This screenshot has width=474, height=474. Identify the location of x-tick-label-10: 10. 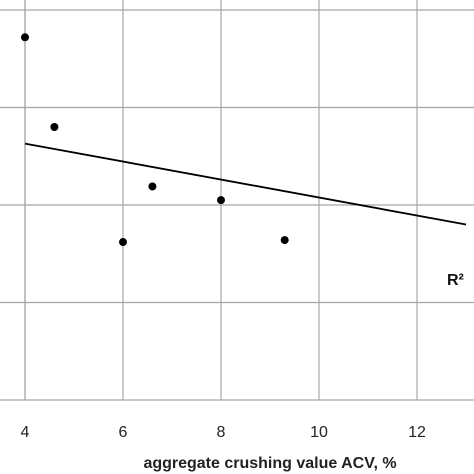
(319, 432).